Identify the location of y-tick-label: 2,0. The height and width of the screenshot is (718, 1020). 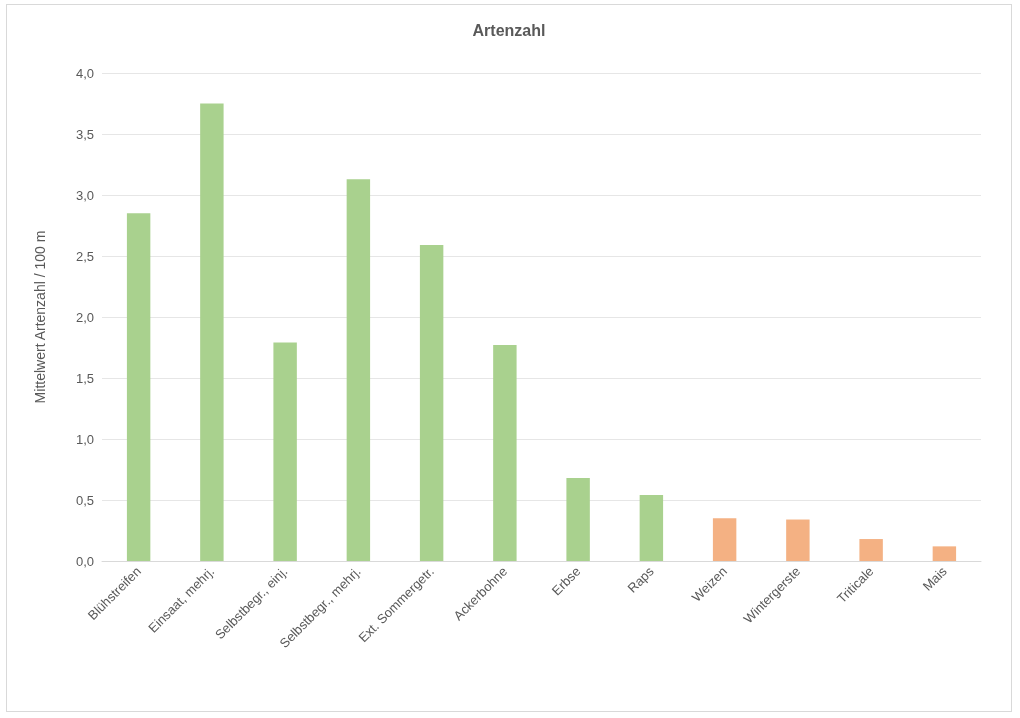
(84, 317).